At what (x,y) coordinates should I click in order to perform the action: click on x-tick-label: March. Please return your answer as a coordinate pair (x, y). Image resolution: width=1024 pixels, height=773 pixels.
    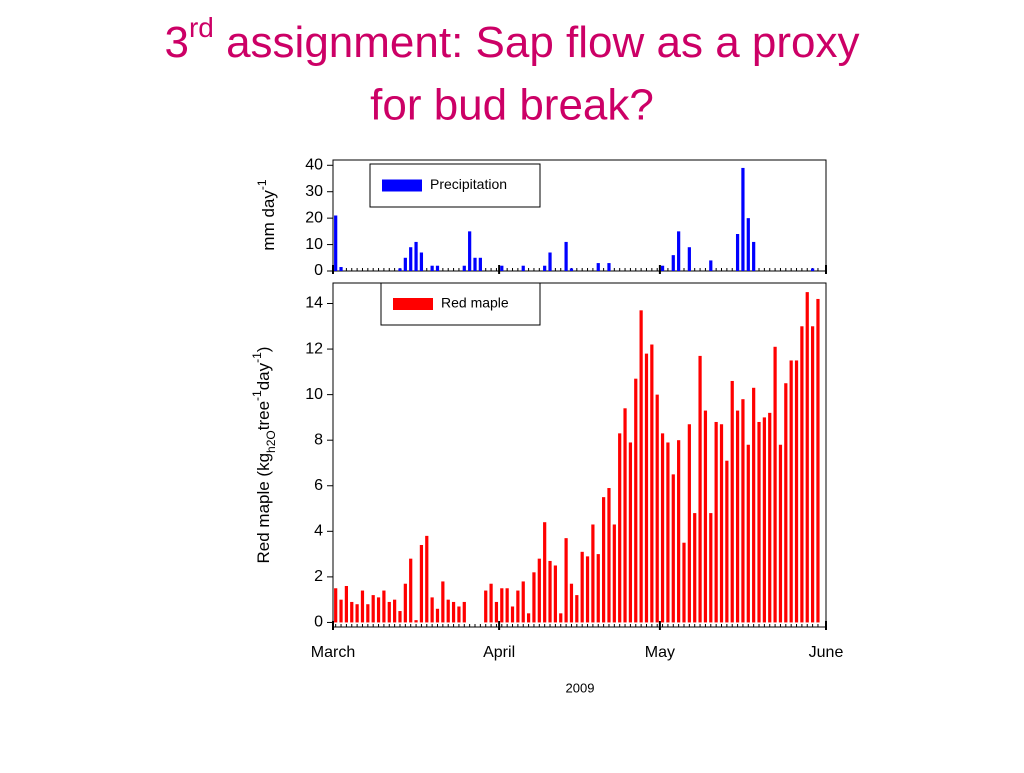
    Looking at the image, I should click on (333, 652).